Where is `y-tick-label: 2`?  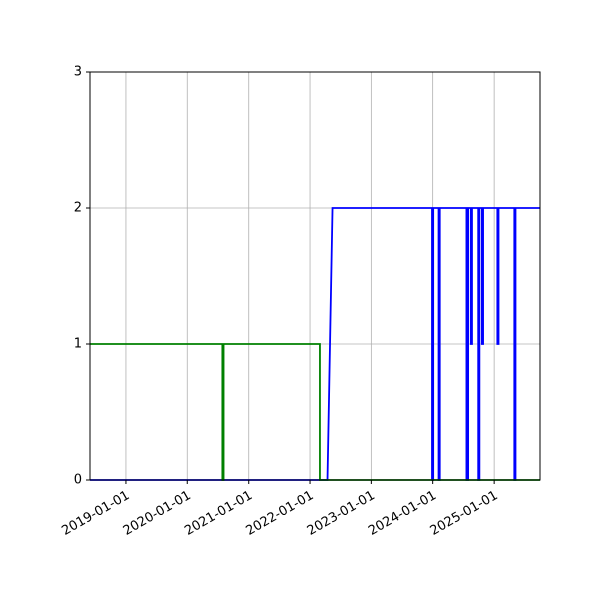
y-tick-label: 2 is located at coordinates (78, 208).